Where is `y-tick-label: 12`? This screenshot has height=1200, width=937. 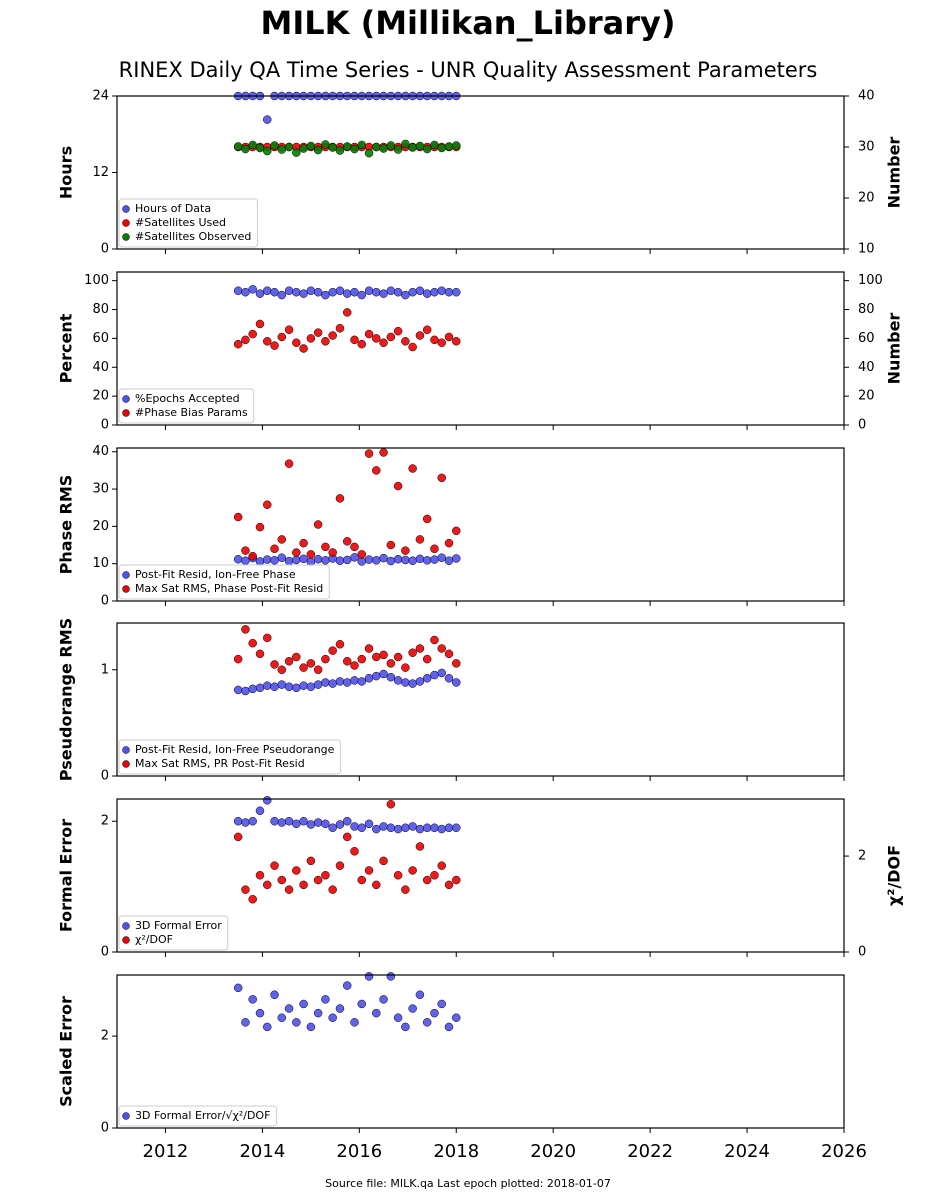
y-tick-label: 12 is located at coordinates (100, 172).